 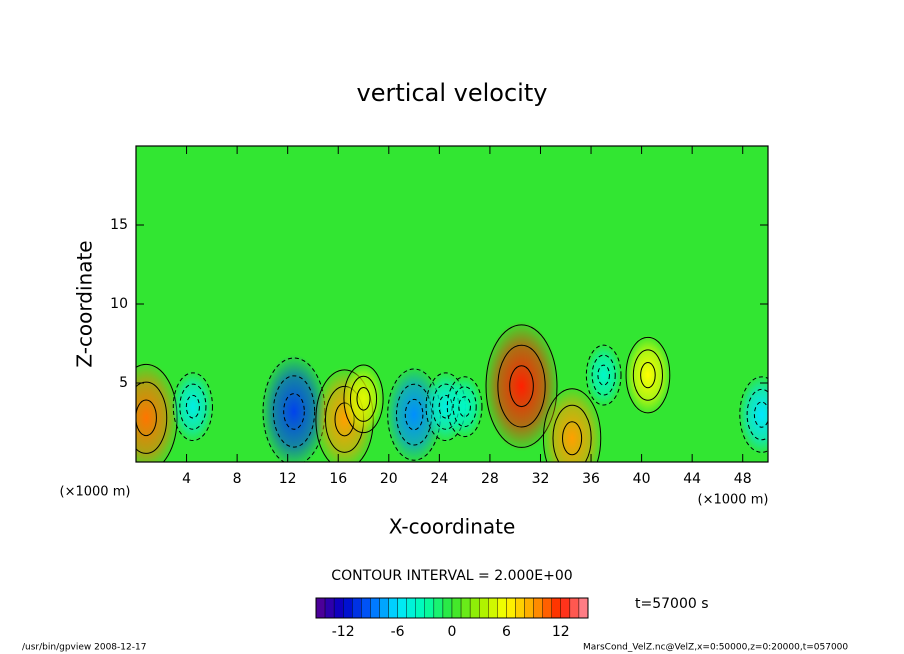 I want to click on y-axis-label: Z-coordinate, so click(x=85, y=303).